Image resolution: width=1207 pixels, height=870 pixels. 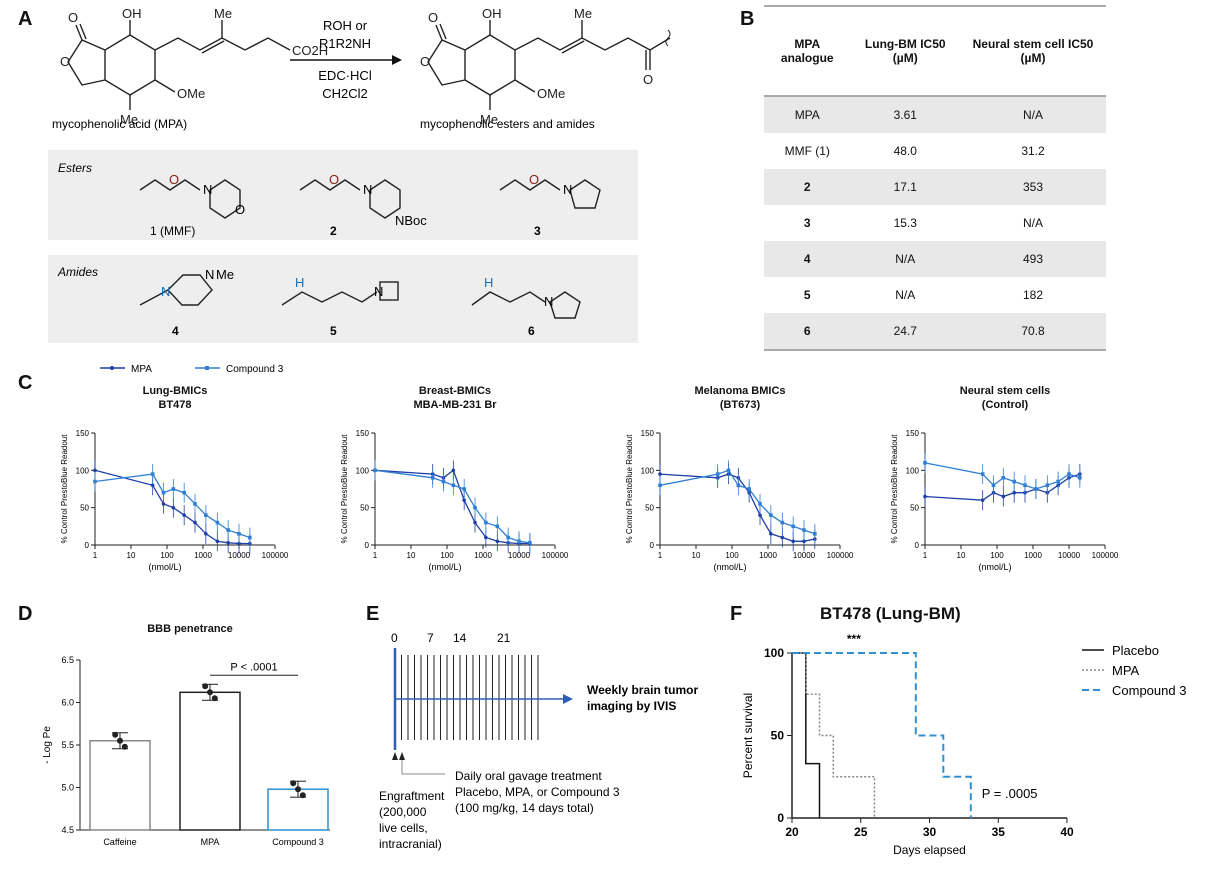 What do you see at coordinates (1032, 332) in the screenshot?
I see `cell: 70.8` at bounding box center [1032, 332].